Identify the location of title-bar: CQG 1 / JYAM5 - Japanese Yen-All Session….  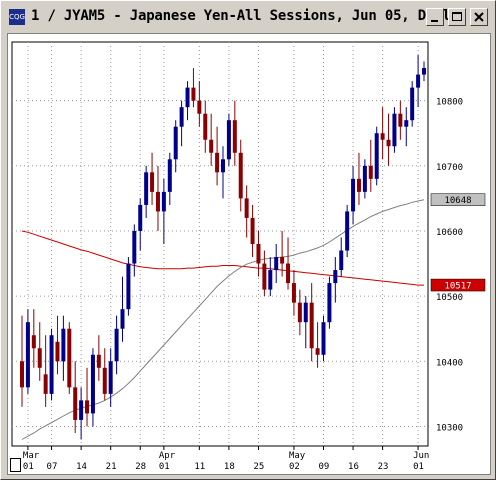
(248, 17).